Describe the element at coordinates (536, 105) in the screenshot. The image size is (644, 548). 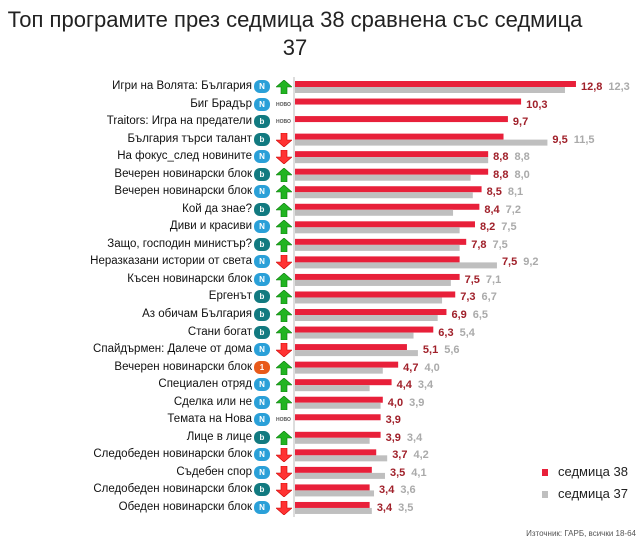
I see `value-labels: 10,3` at that location.